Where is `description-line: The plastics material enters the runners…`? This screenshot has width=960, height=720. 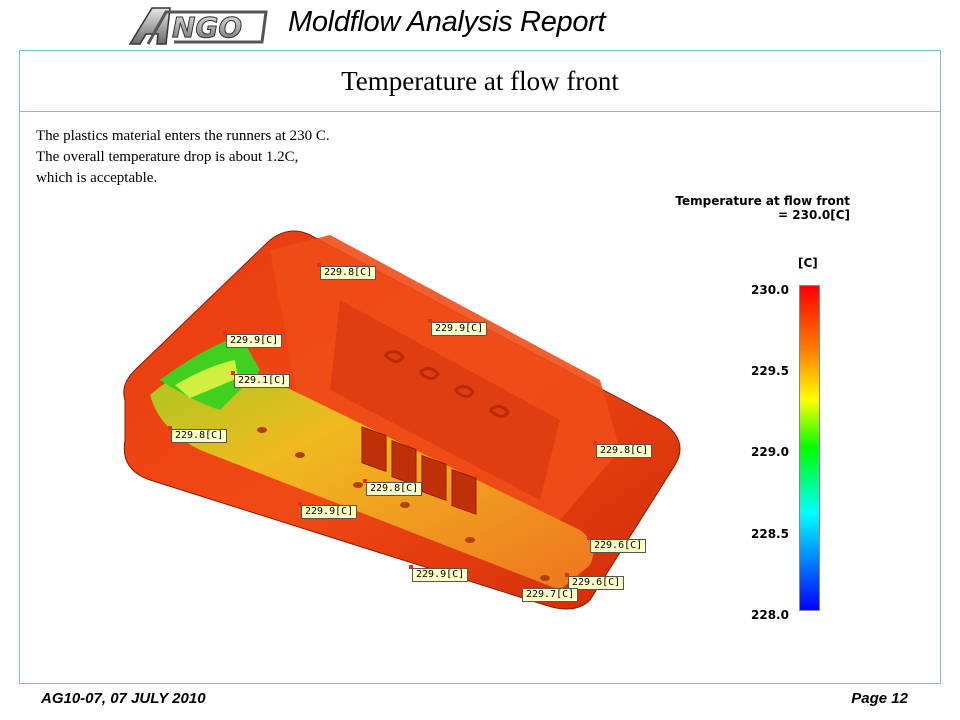 description-line: The plastics material enters the runners… is located at coordinates (183, 136).